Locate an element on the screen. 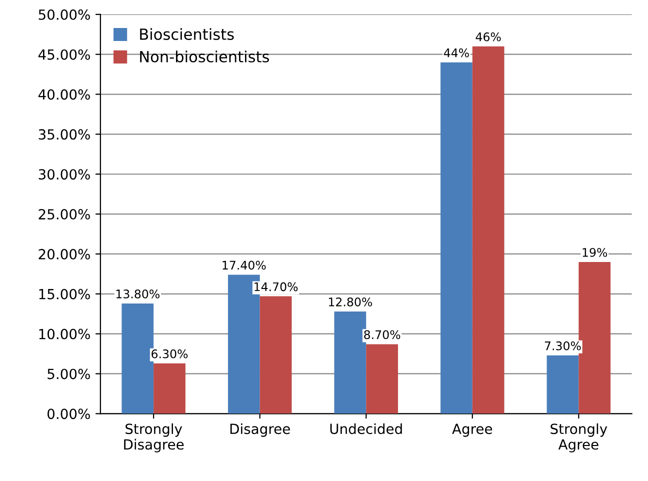  x-tick-label: Undecided is located at coordinates (366, 428).